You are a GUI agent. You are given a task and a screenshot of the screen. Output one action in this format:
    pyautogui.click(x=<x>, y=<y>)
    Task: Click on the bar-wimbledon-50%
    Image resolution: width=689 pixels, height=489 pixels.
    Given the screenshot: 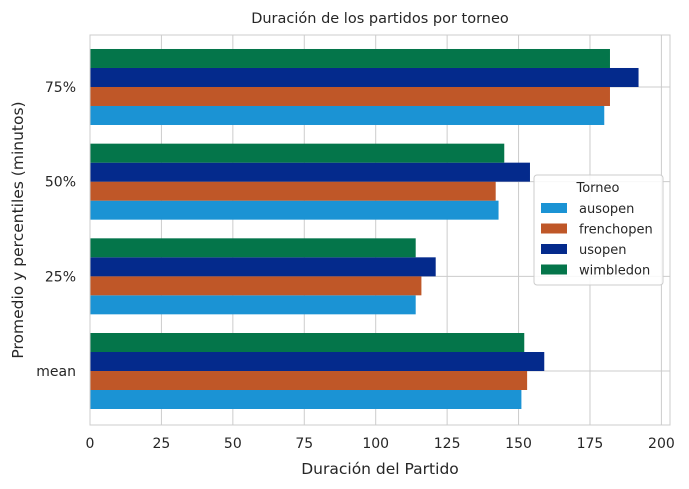 What is the action you would take?
    pyautogui.click(x=297, y=153)
    